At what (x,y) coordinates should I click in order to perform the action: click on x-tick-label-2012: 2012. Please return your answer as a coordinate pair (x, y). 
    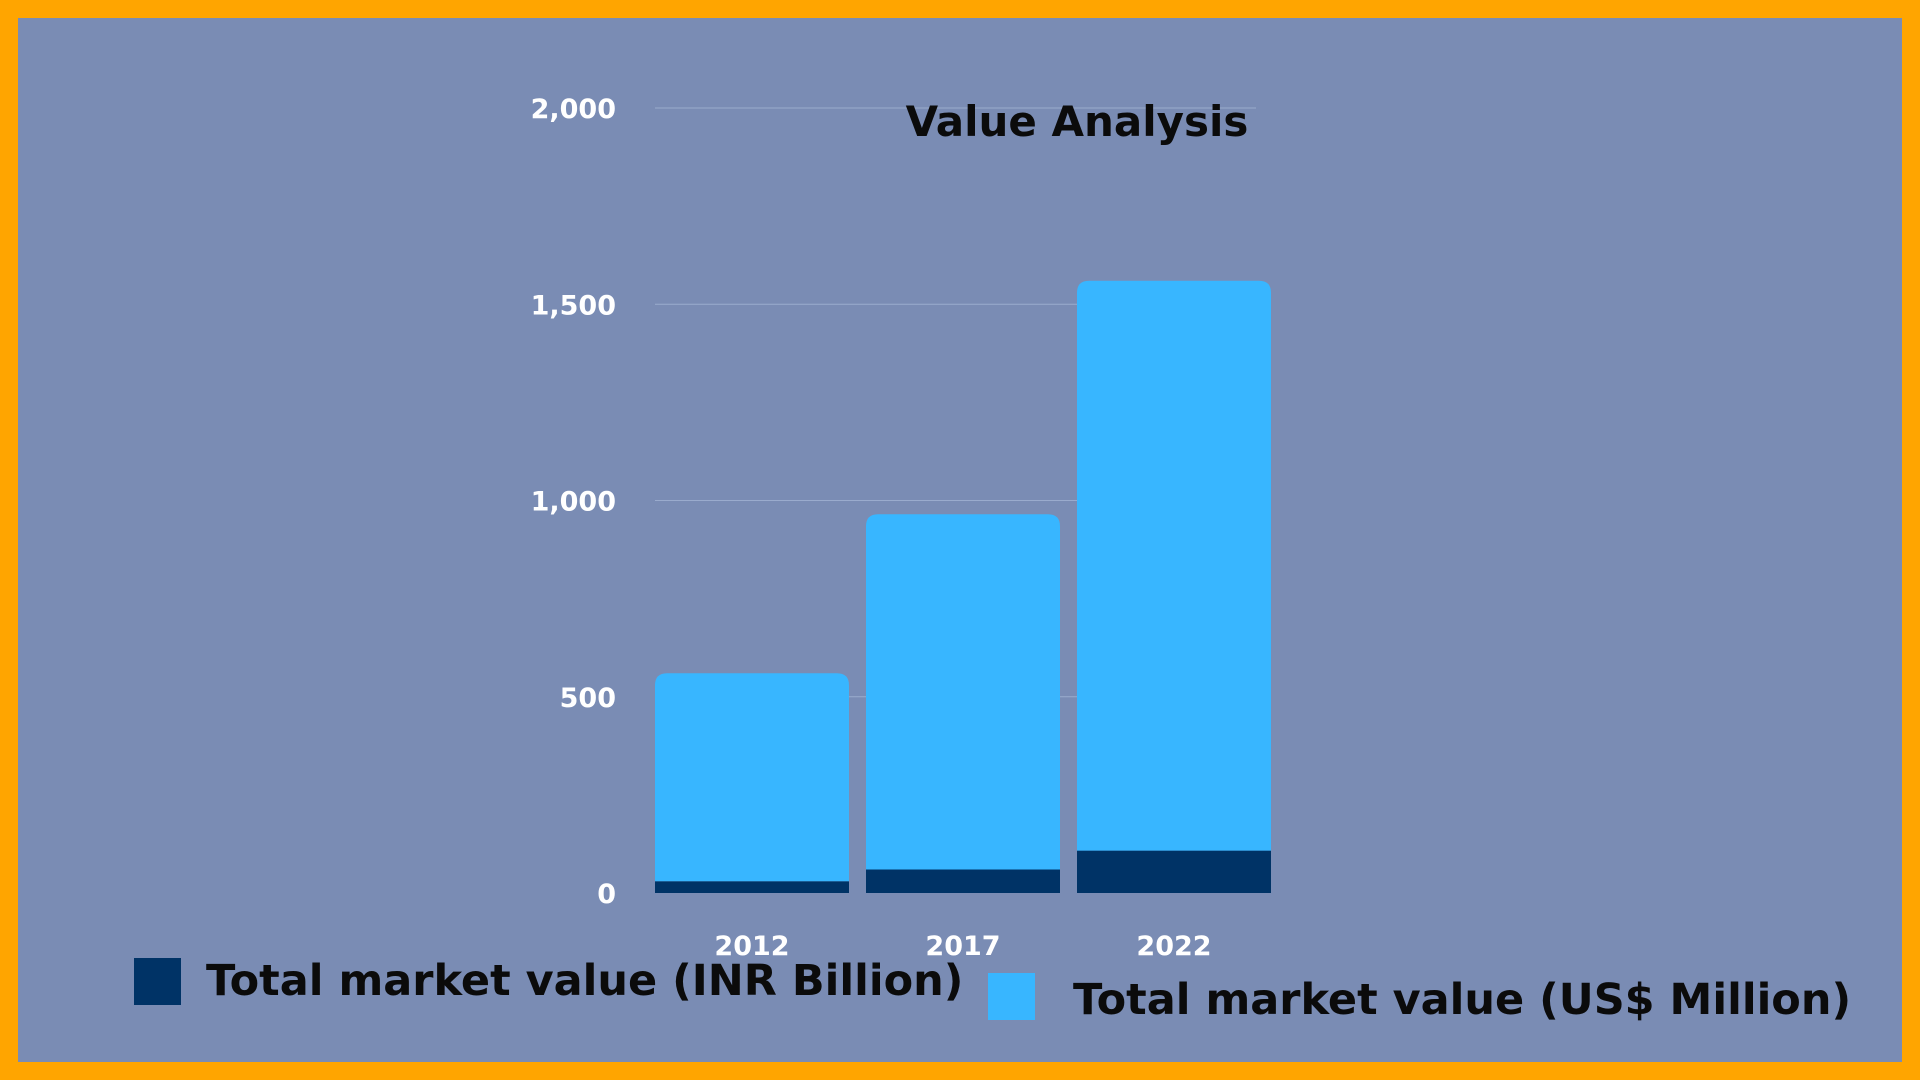
    Looking at the image, I should click on (751, 946).